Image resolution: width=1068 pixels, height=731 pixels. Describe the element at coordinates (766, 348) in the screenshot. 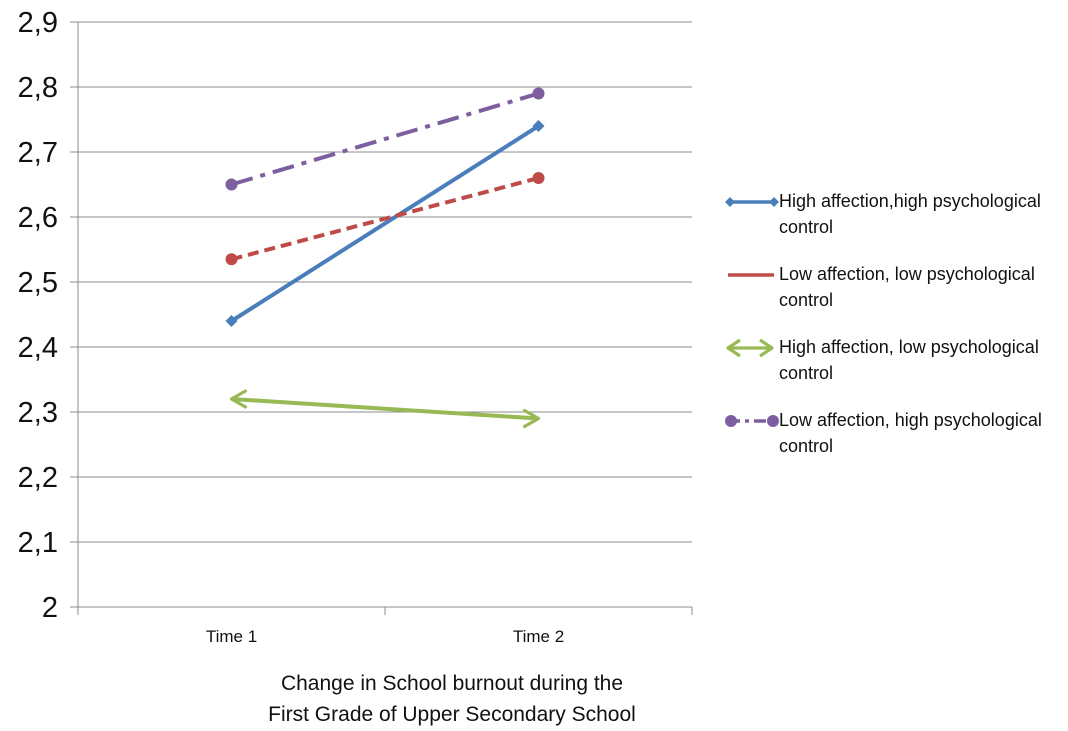

I see `legend-arrow-right` at that location.